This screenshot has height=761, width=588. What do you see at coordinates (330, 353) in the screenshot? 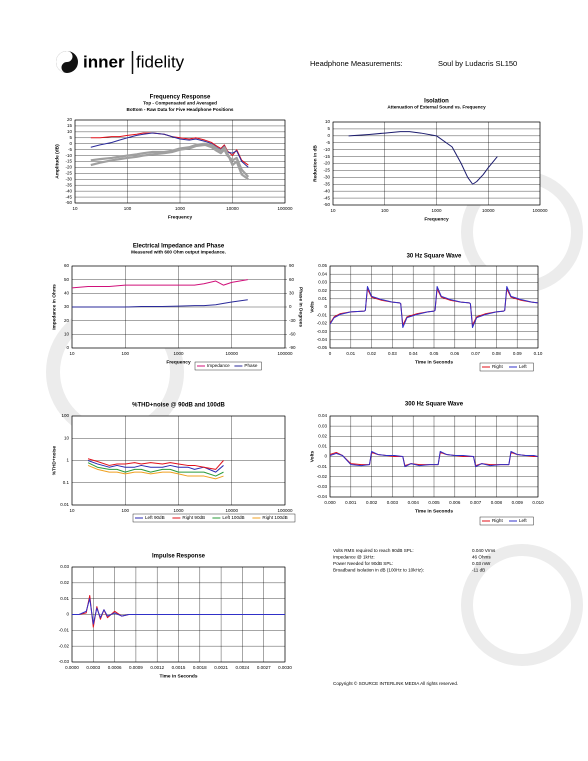
I see `x-tick-label: 0` at bounding box center [330, 353].